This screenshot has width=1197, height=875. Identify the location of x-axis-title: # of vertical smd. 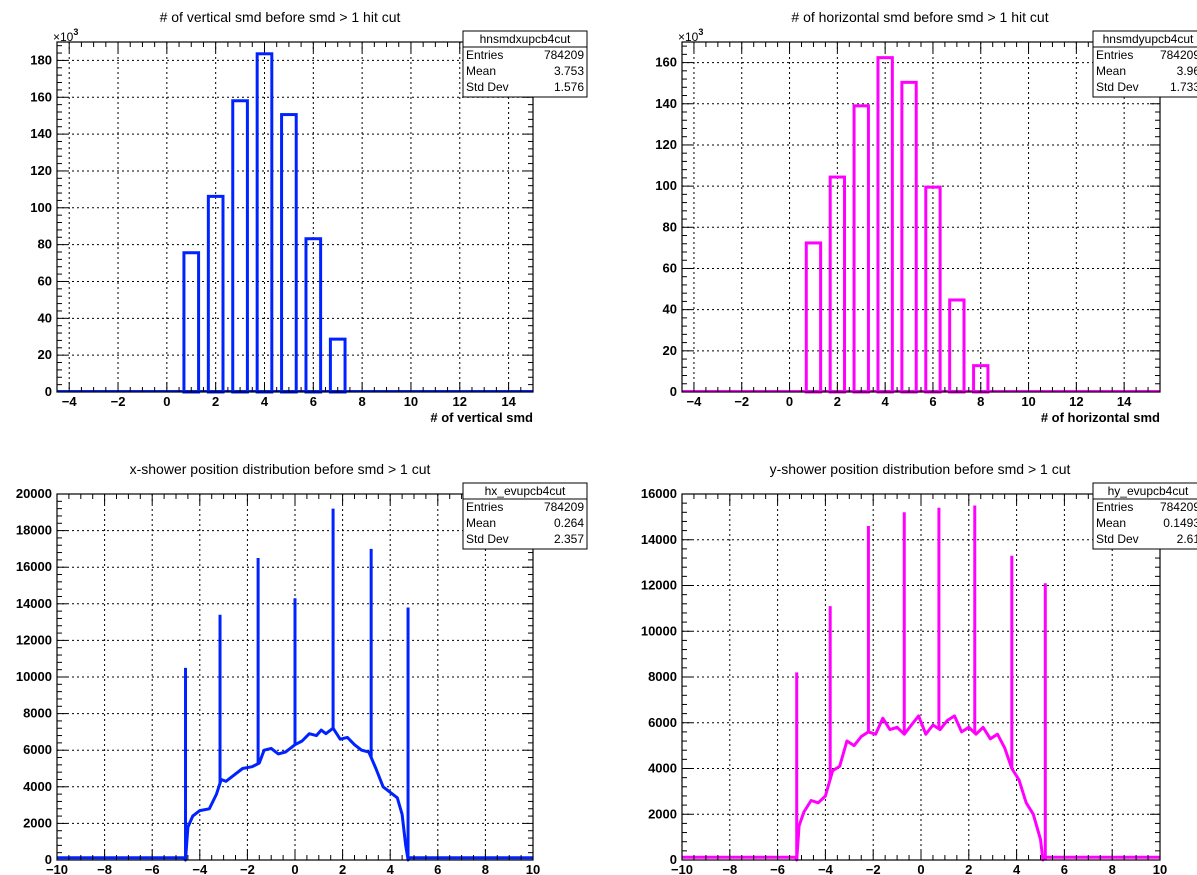
(481, 417).